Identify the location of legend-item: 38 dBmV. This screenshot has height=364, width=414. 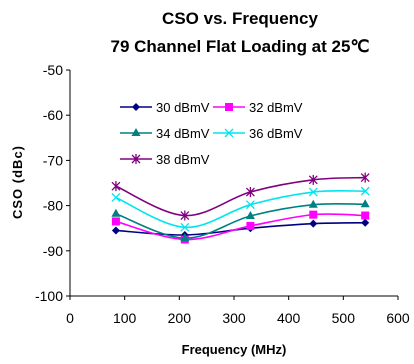
(165, 159).